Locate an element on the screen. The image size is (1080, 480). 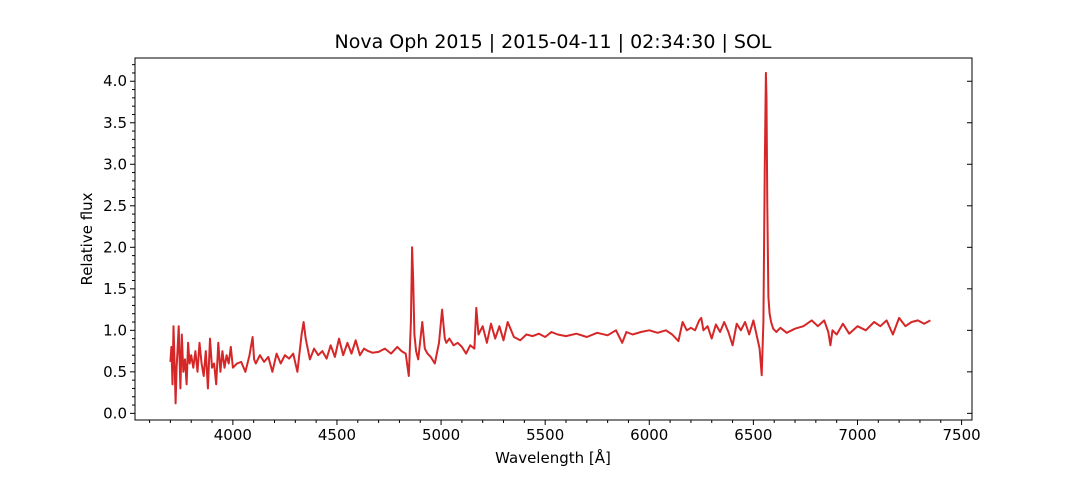
y-tick-label: 1.0 is located at coordinates (115, 330).